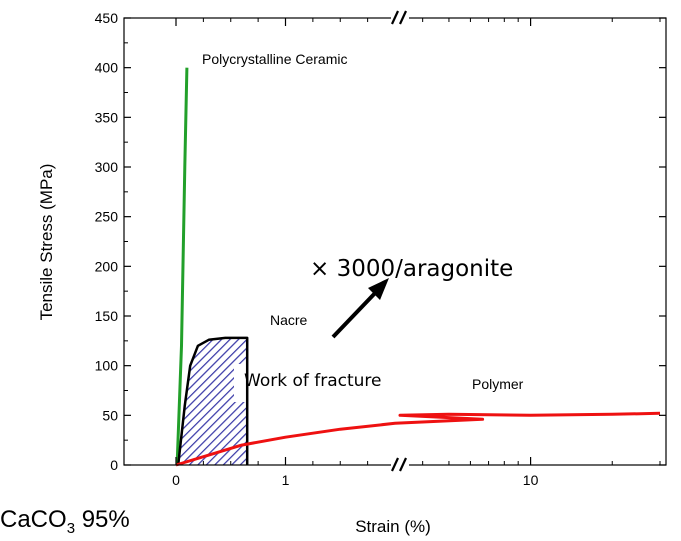  I want to click on x-tick-label: 10, so click(531, 480).